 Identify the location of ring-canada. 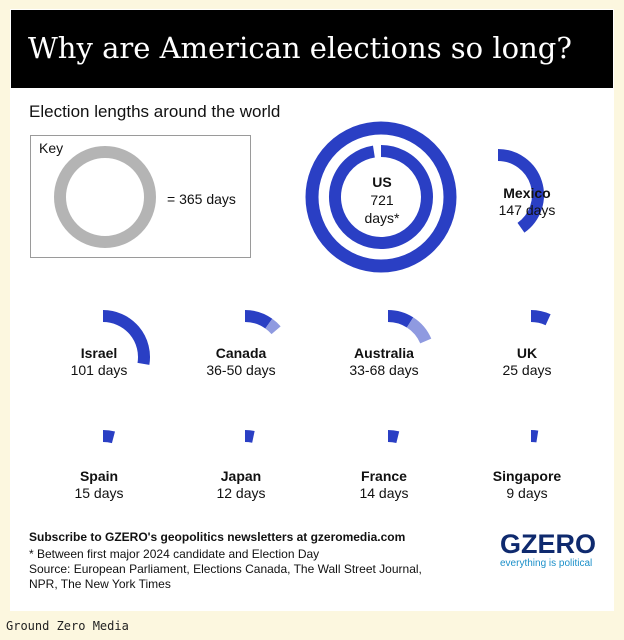
(258, 319).